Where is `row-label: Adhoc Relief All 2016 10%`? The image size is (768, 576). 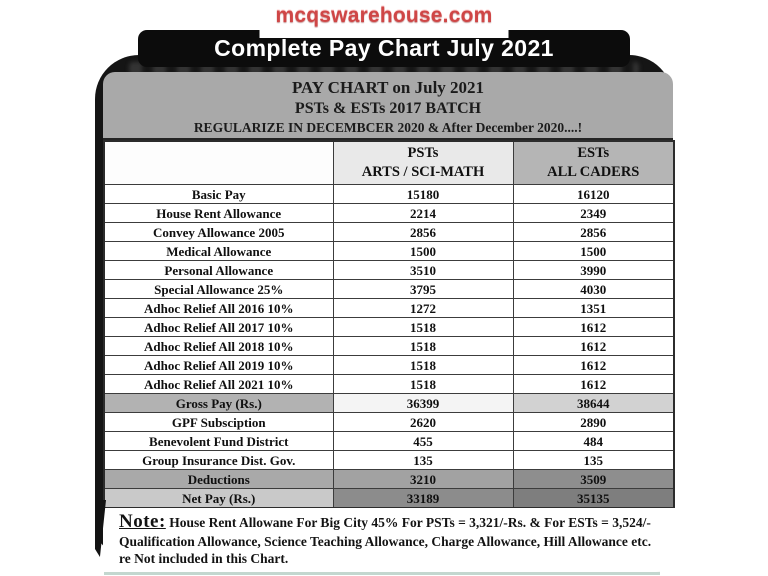 row-label: Adhoc Relief All 2016 10% is located at coordinates (218, 308).